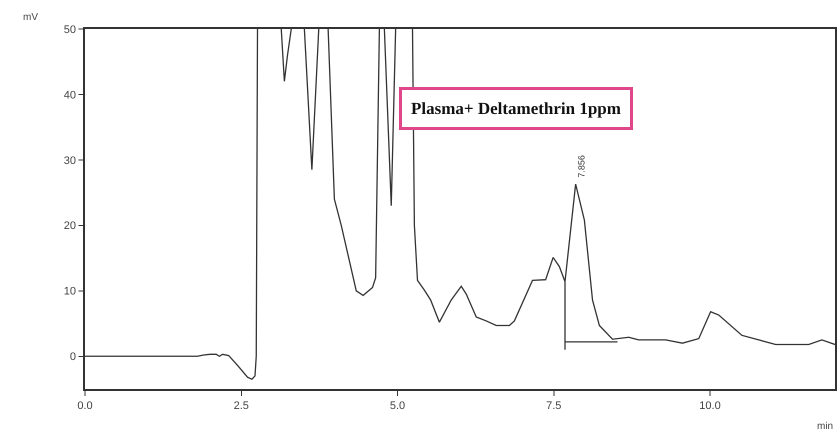  What do you see at coordinates (70, 30) in the screenshot?
I see `y-tick-label: 50` at bounding box center [70, 30].